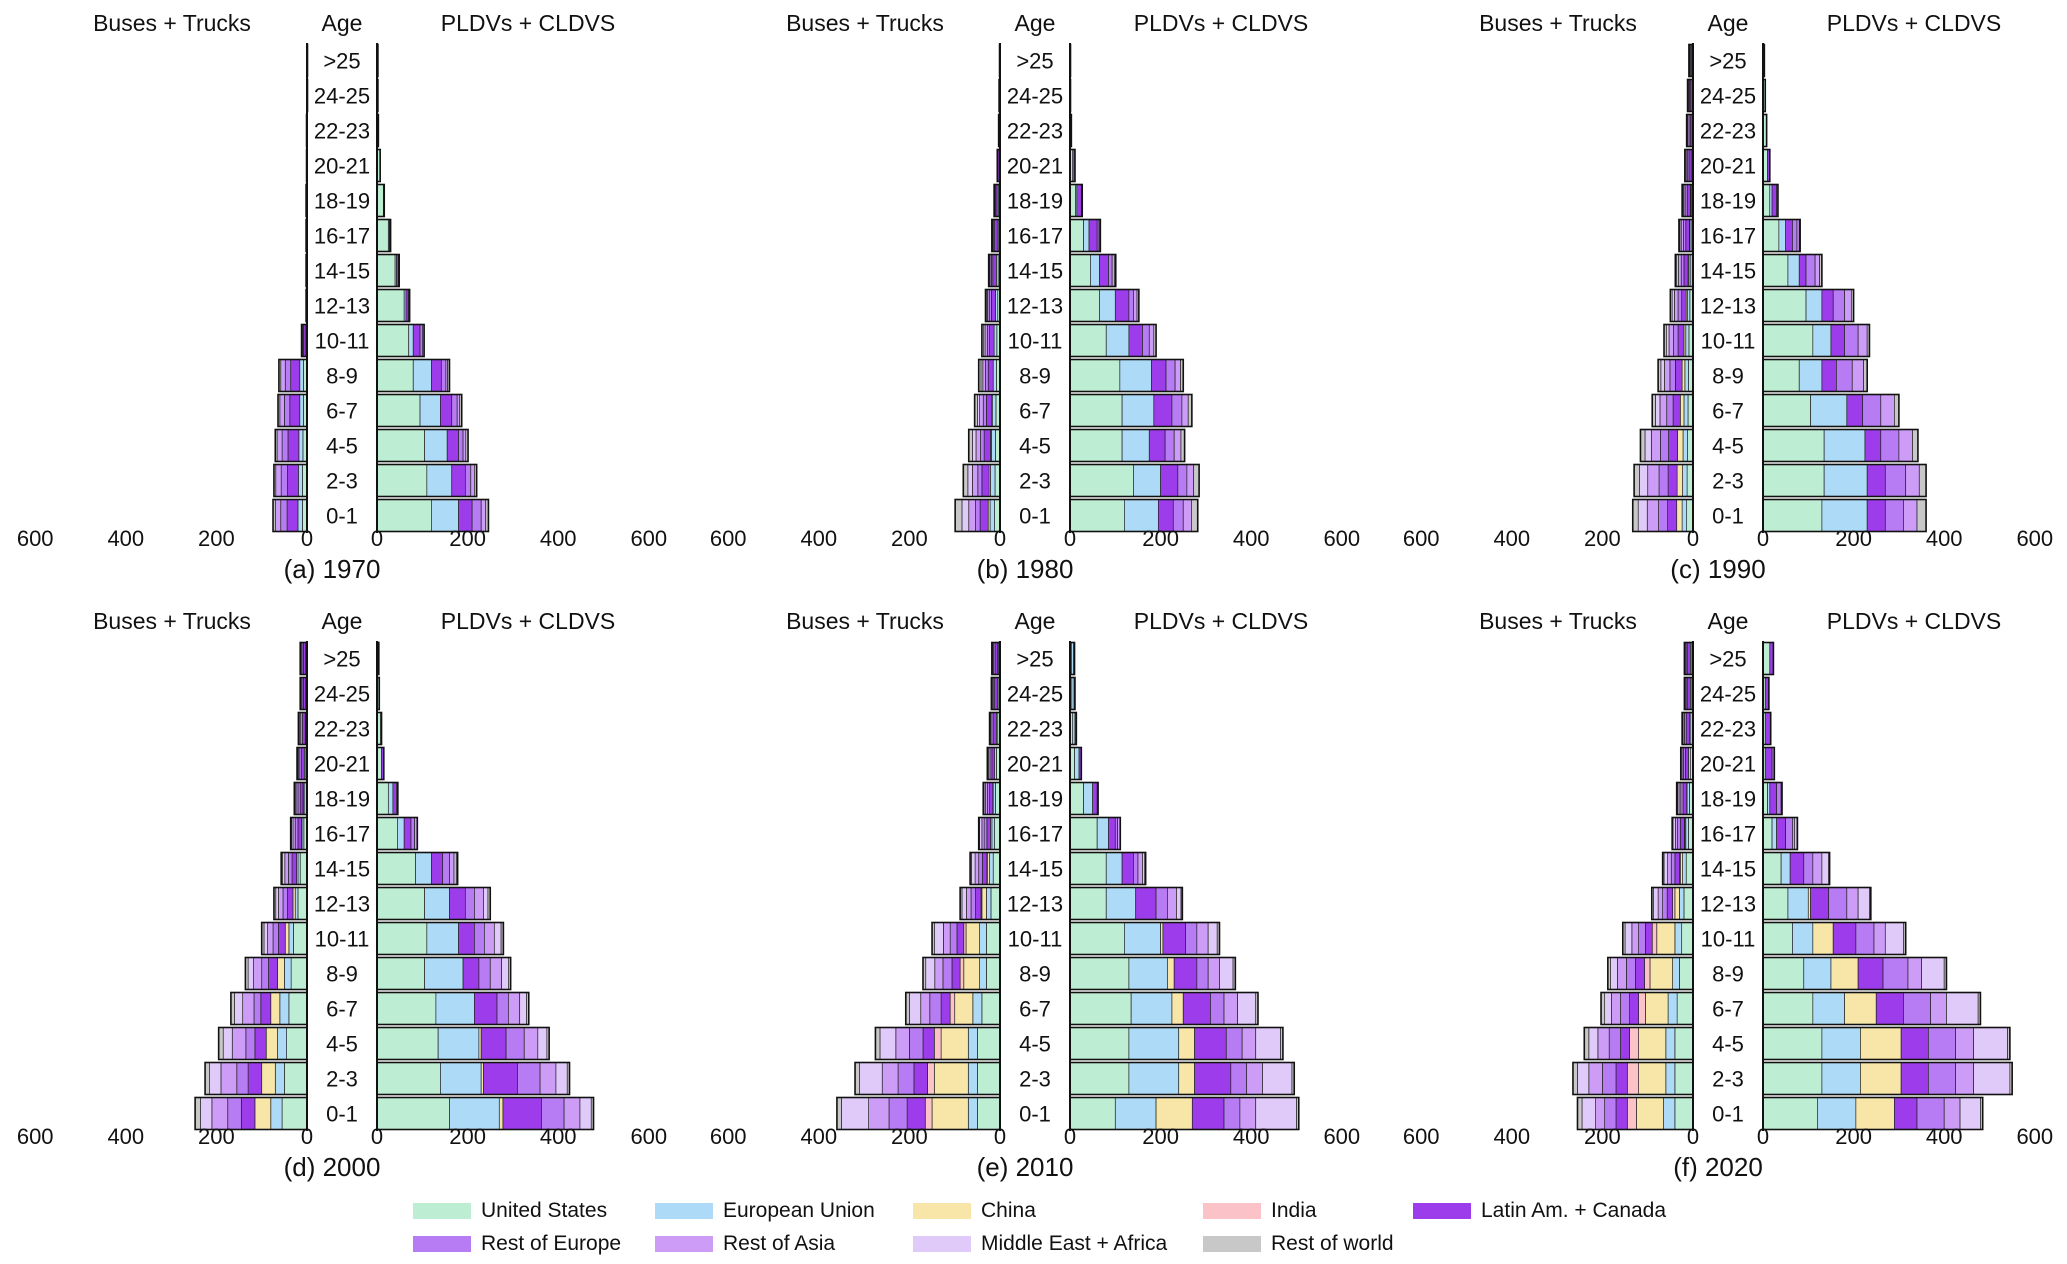  What do you see at coordinates (332, 569) in the screenshot?
I see `panel-title: (a) 1970` at bounding box center [332, 569].